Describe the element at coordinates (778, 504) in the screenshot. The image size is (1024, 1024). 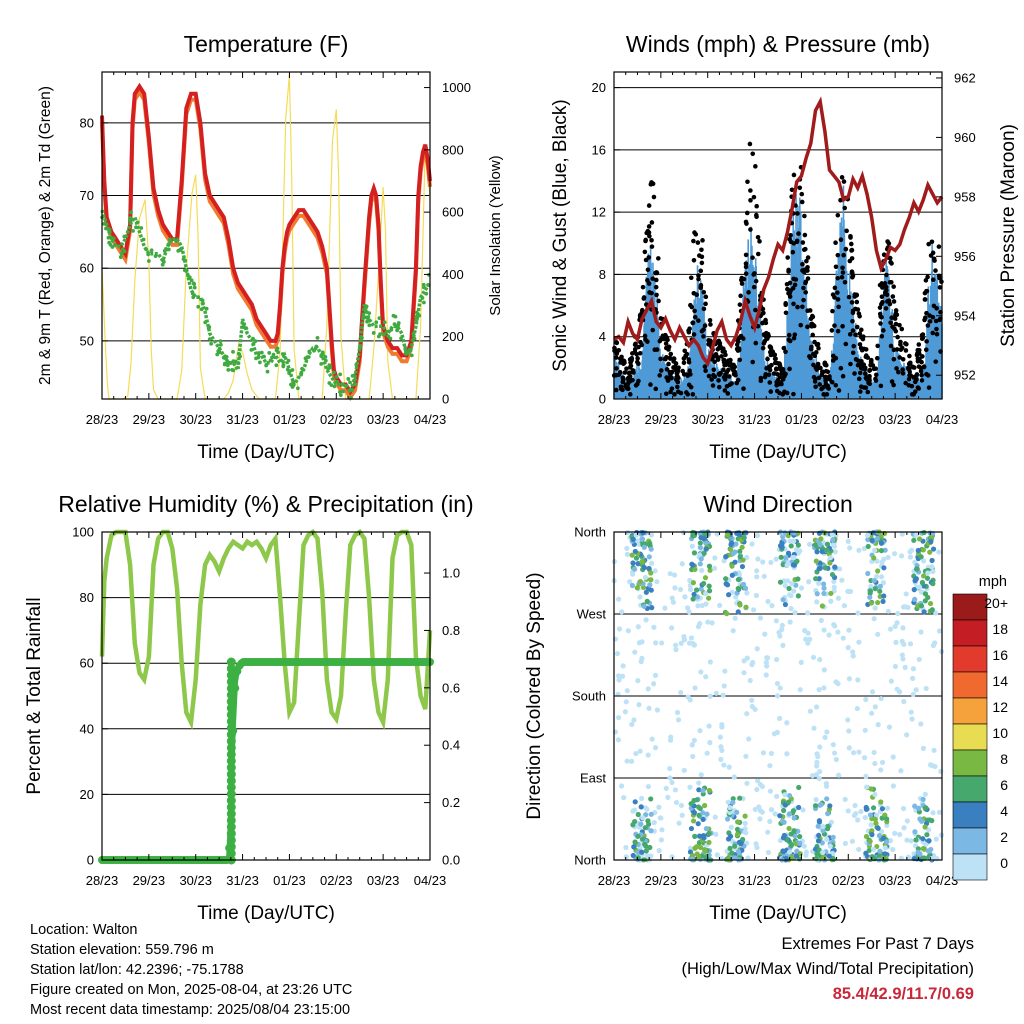
I see `chart-title: Wind Direction` at that location.